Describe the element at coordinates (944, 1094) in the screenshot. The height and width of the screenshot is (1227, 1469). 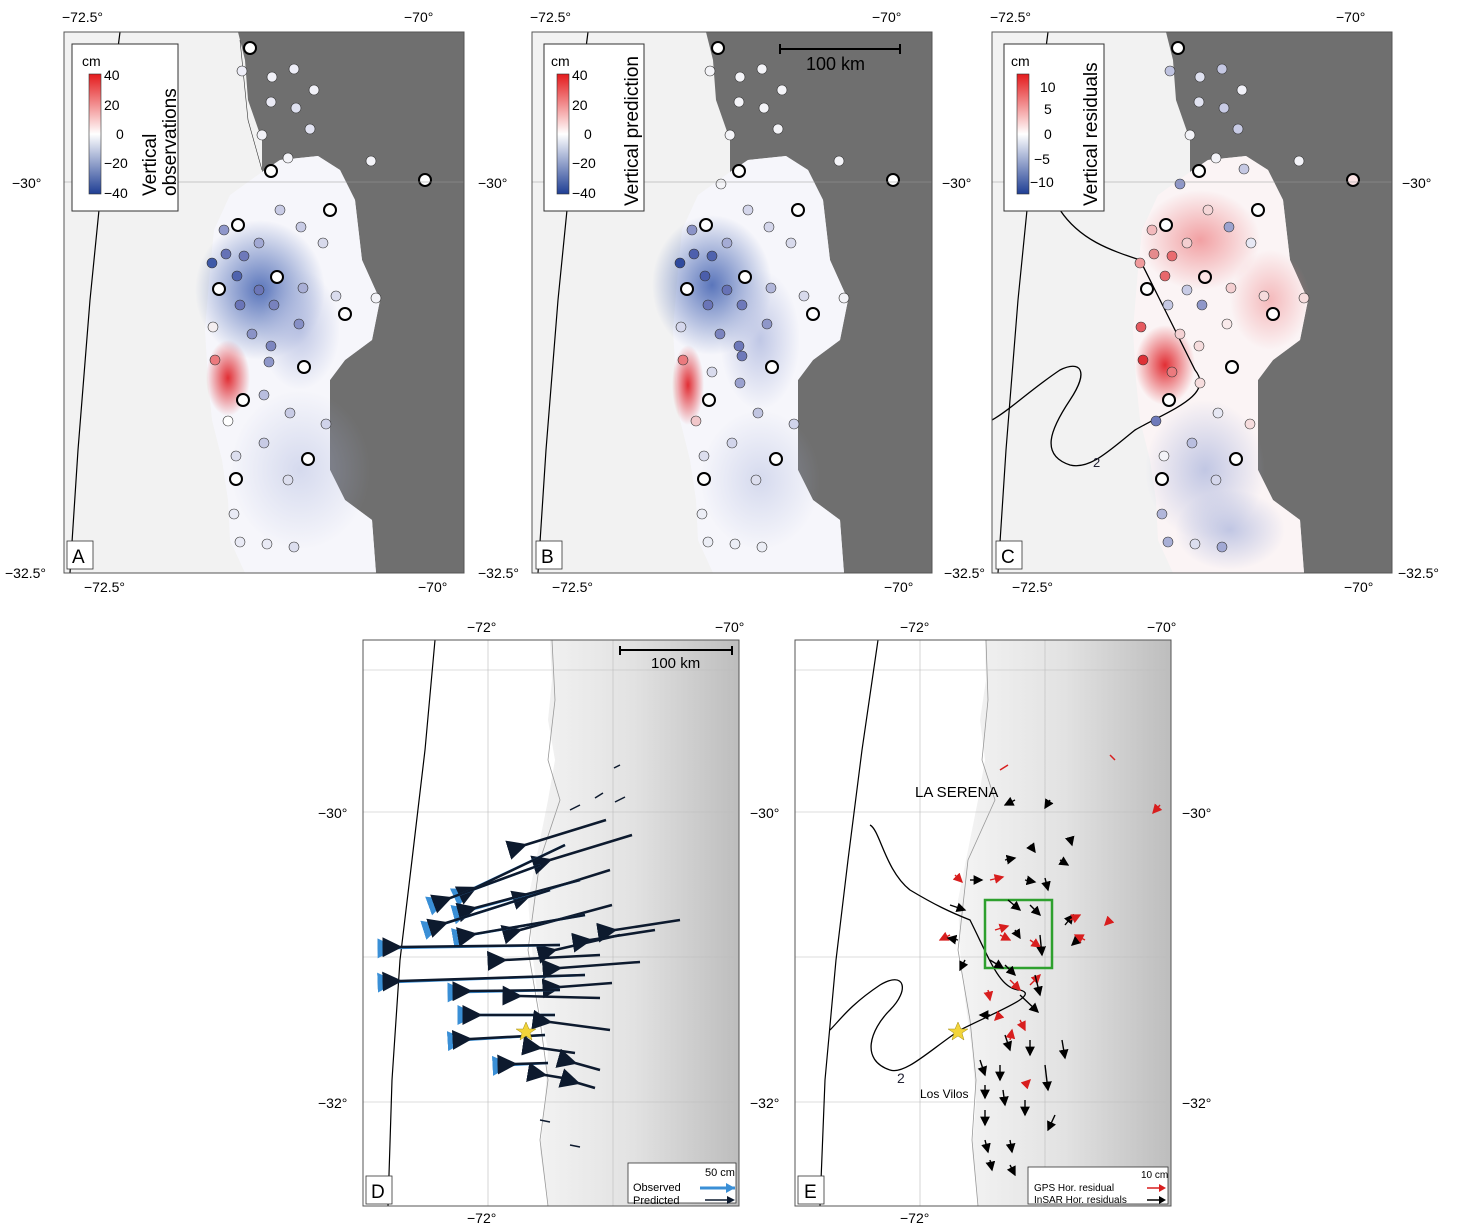
I see `town-los-vilos: Los Vilos` at that location.